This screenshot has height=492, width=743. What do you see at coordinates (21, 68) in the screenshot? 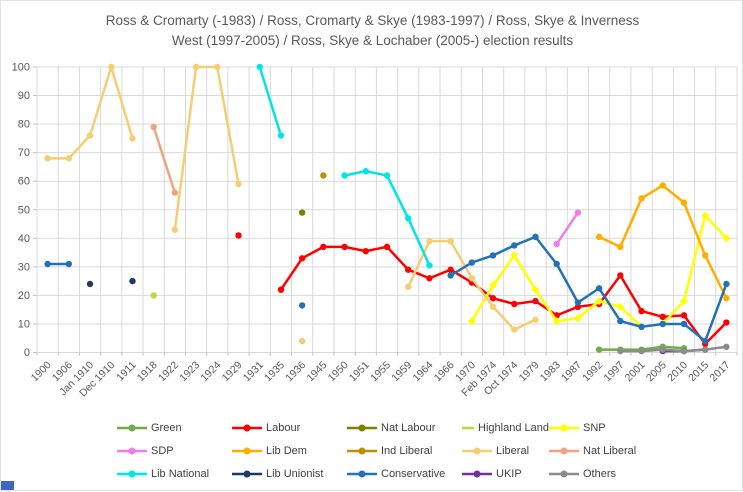
I see `y-axis-label: 100` at bounding box center [21, 68].